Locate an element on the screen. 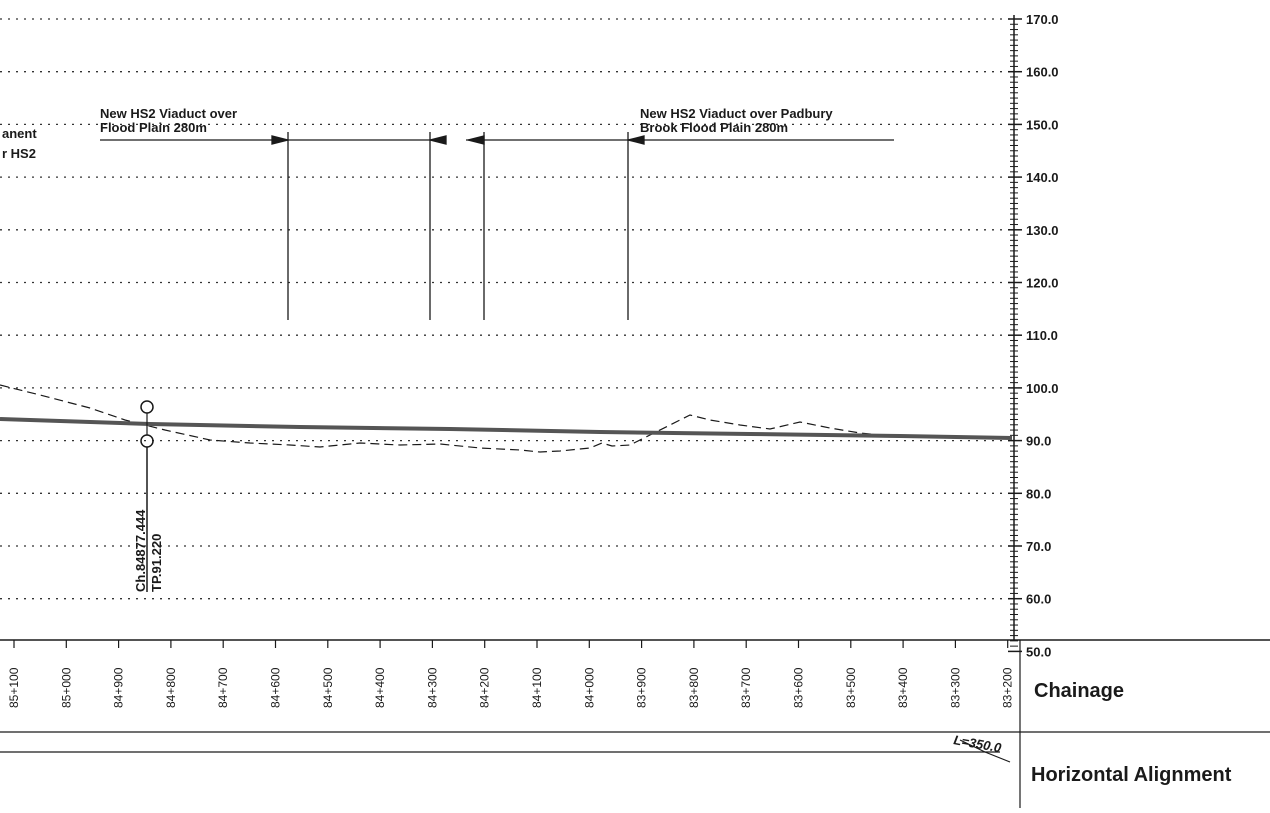  elevation-label: 110.0 is located at coordinates (1042, 335).